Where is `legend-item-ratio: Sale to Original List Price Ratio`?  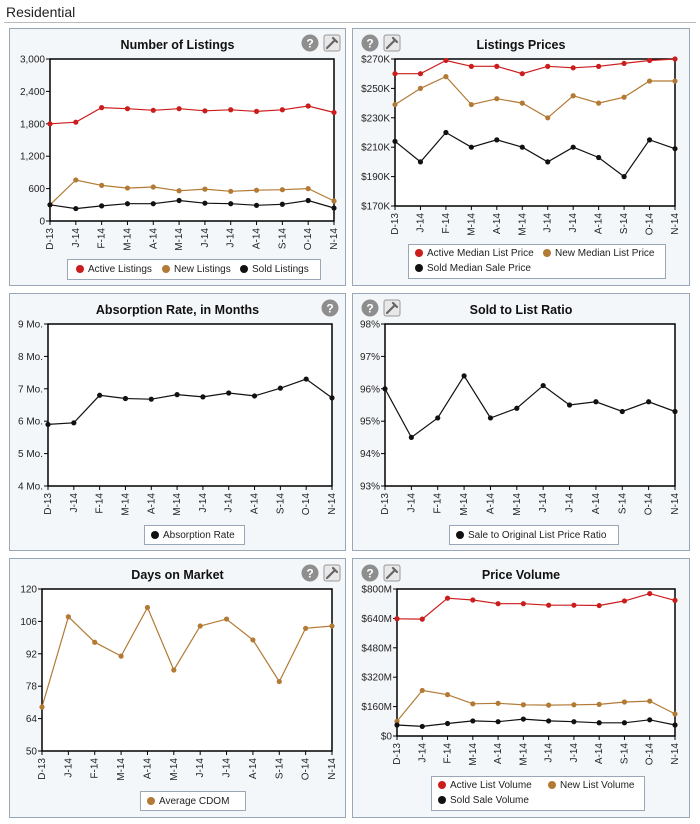 legend-item-ratio: Sale to Original List Price Ratio is located at coordinates (531, 535).